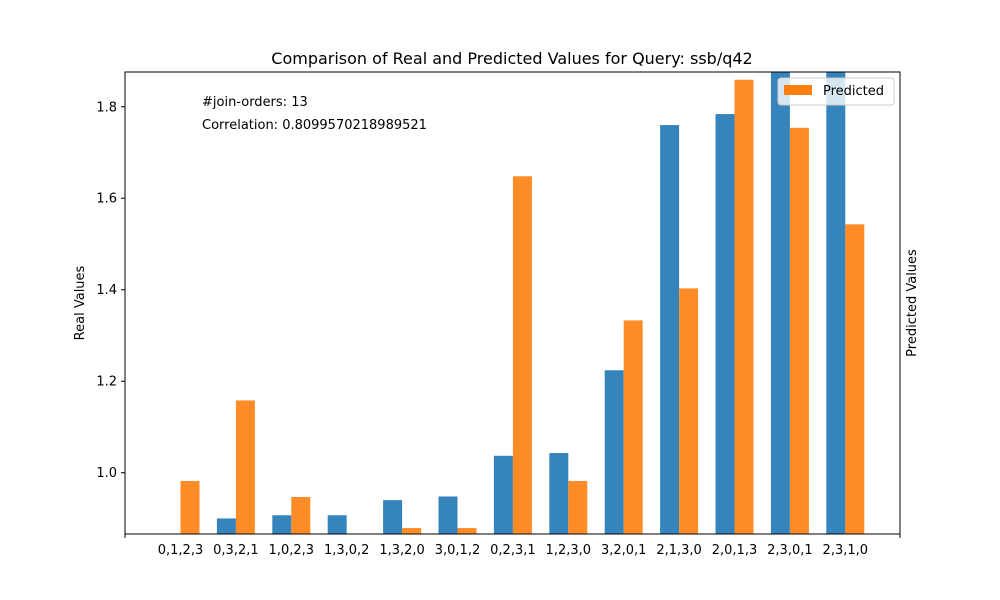  I want to click on y-tick-label-3: 1.6, so click(106, 199).